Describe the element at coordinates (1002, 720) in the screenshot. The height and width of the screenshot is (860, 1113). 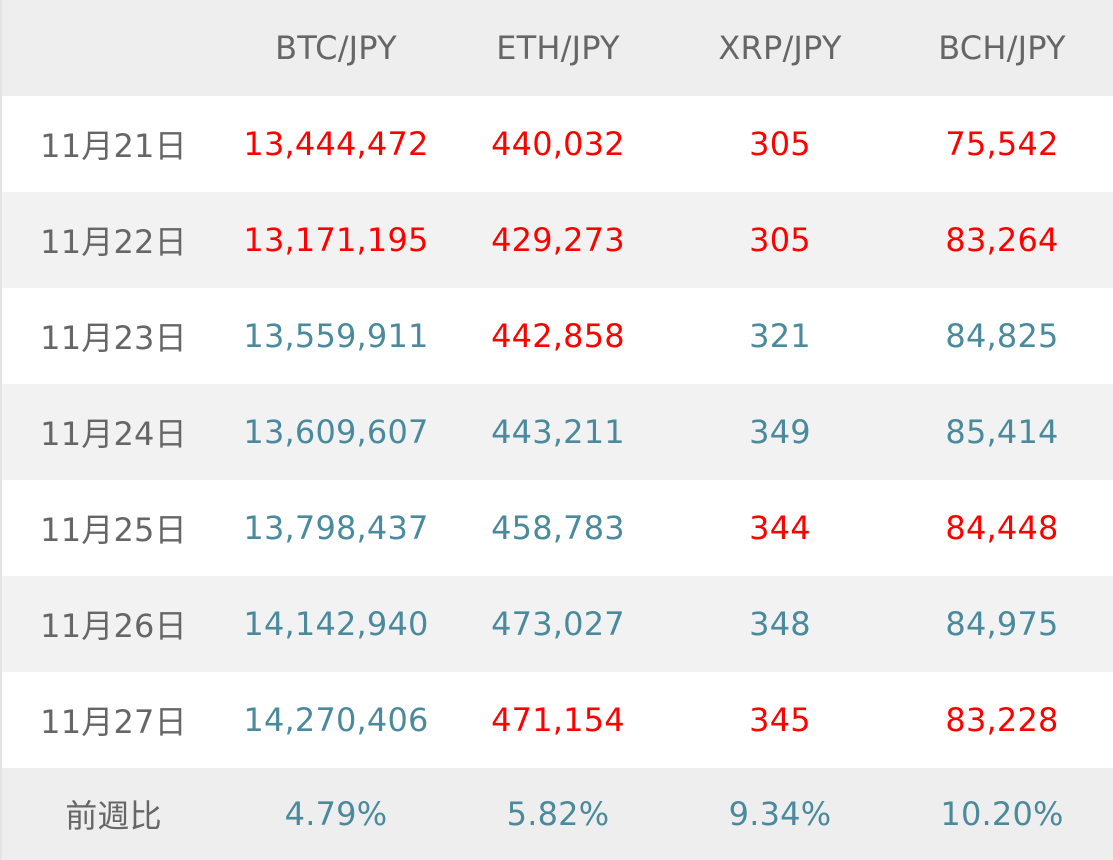
I see `bch-price: 83,228` at that location.